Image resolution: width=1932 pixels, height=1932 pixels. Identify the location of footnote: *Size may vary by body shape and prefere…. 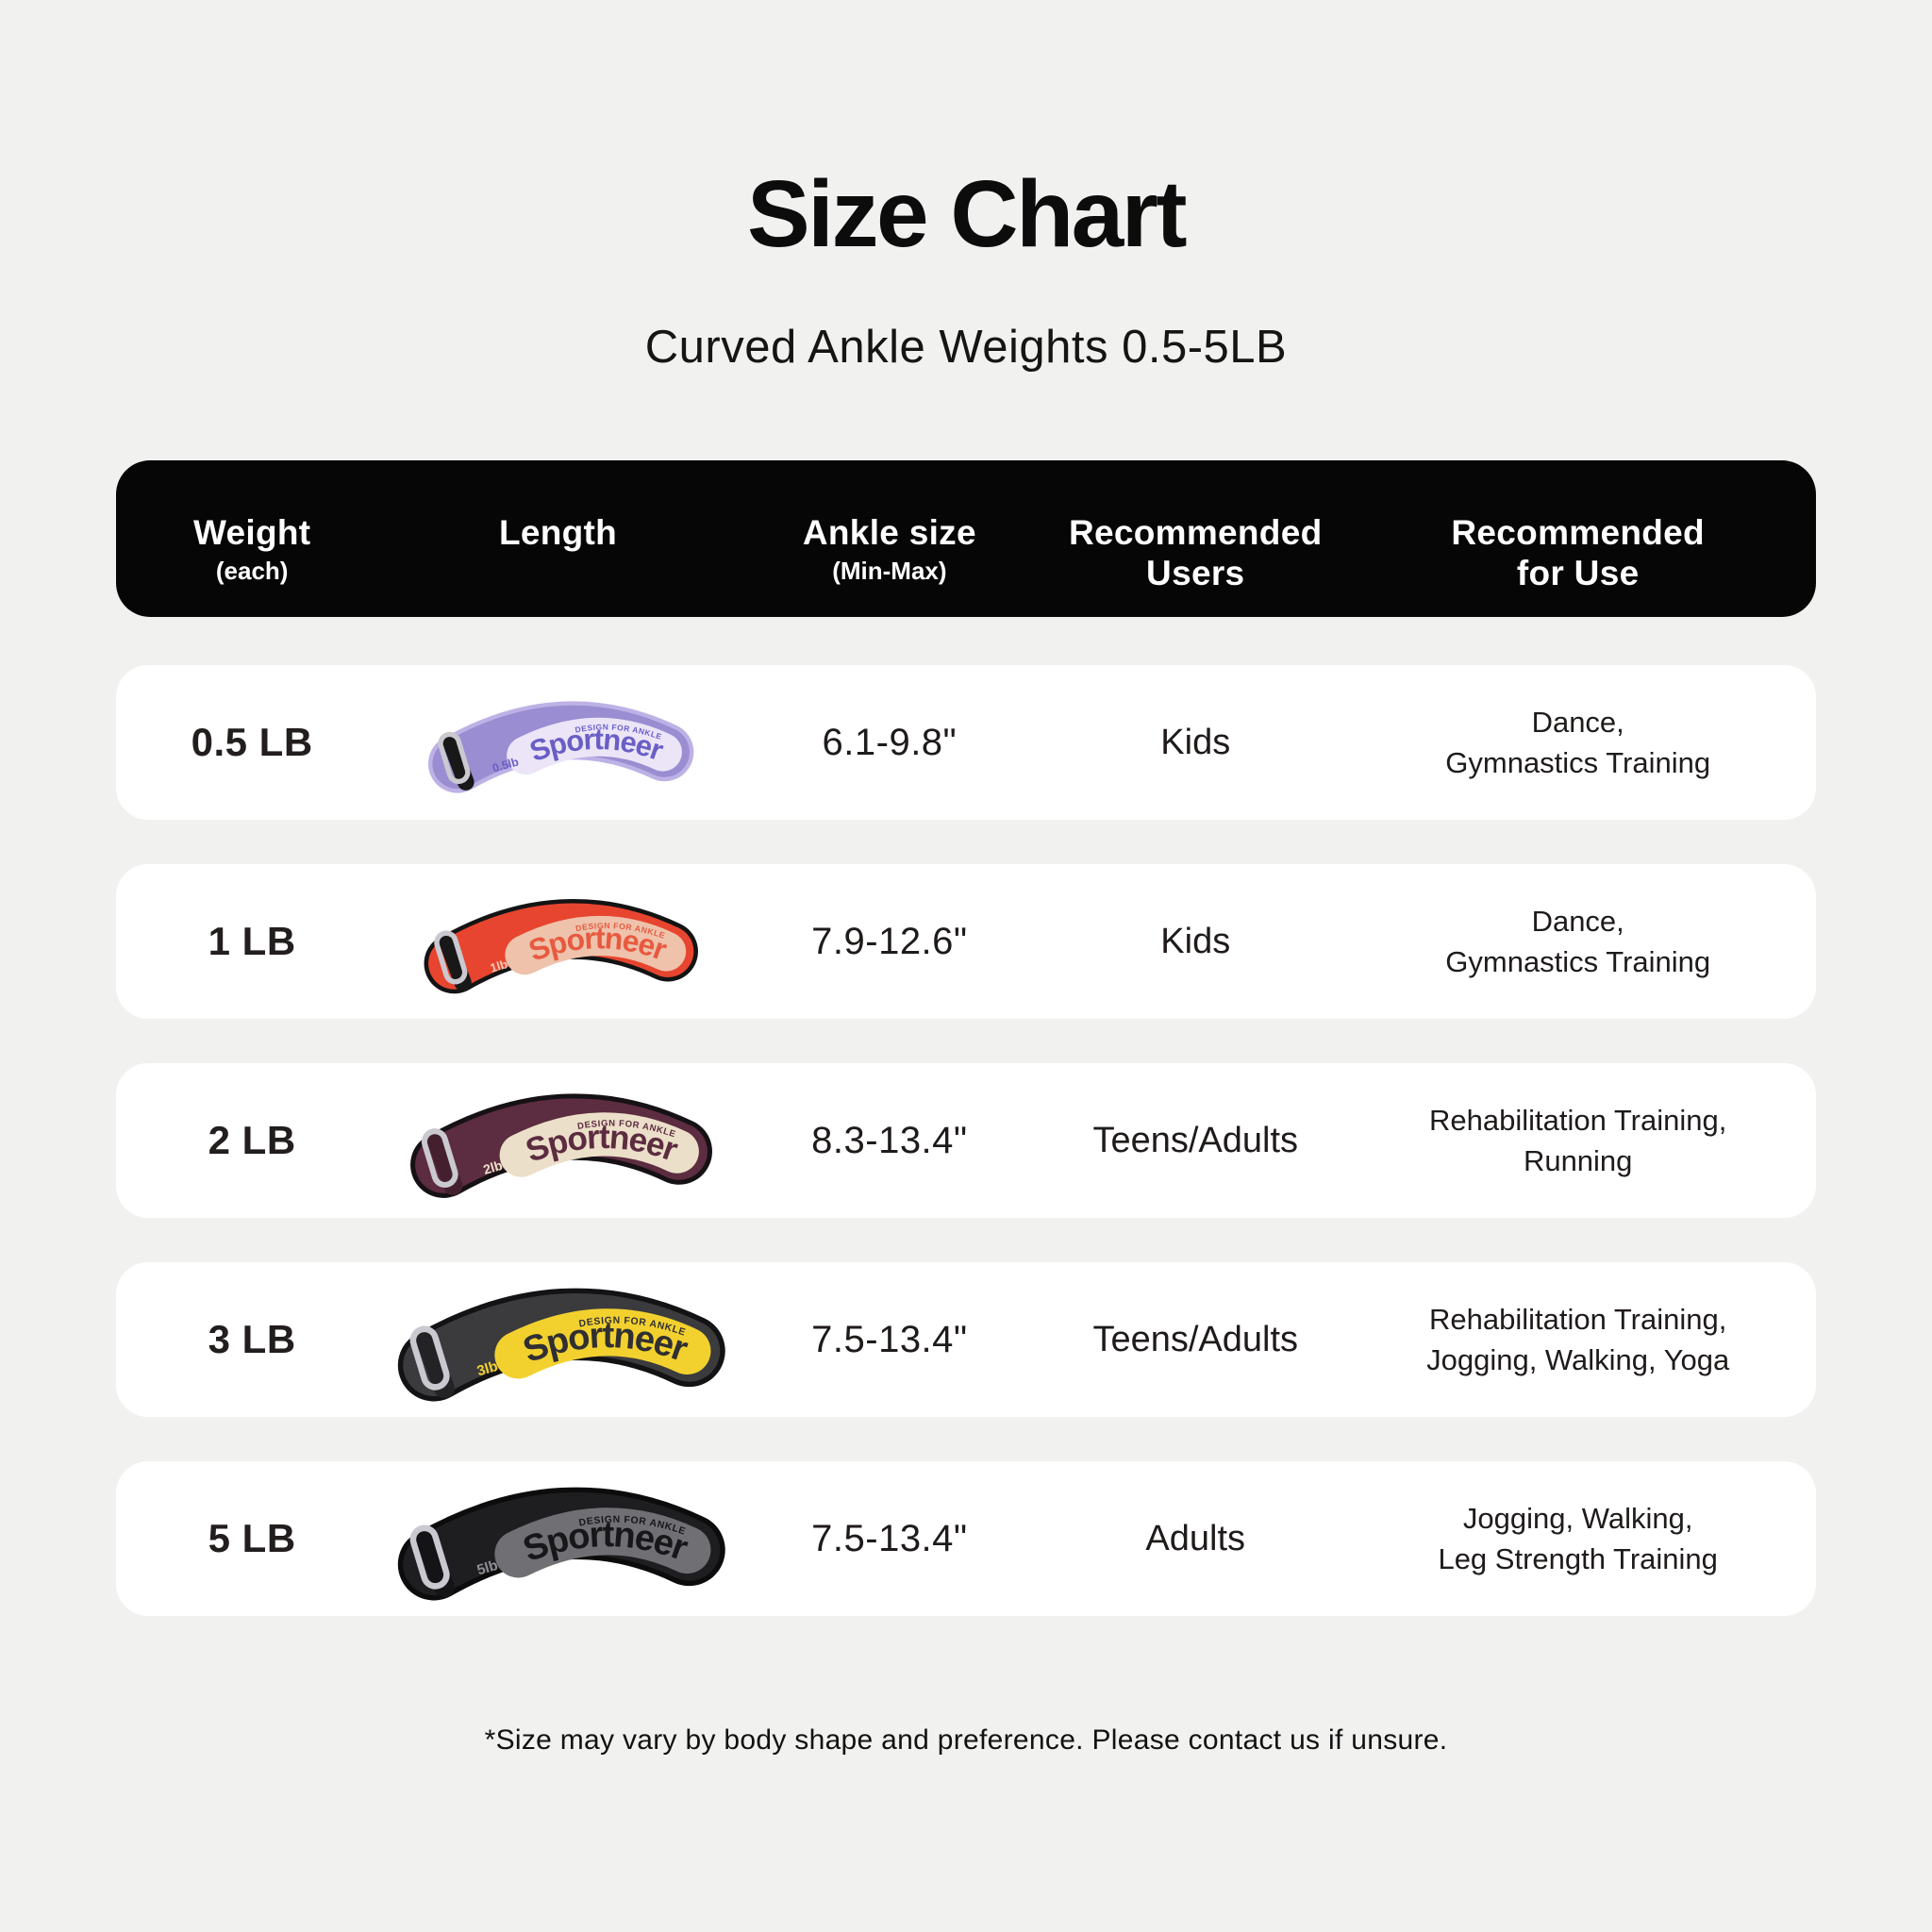
(966, 1740).